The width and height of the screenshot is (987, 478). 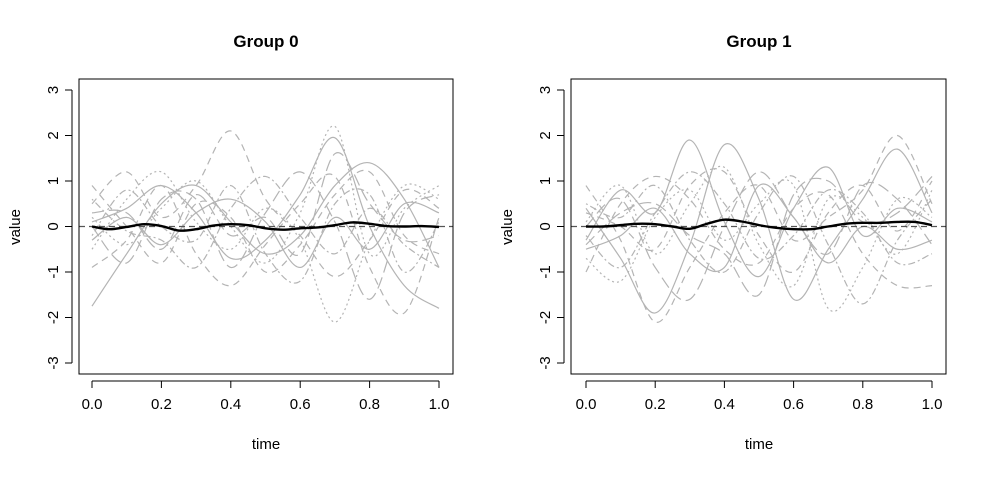 What do you see at coordinates (265, 41) in the screenshot?
I see `chart-title: Group 0` at bounding box center [265, 41].